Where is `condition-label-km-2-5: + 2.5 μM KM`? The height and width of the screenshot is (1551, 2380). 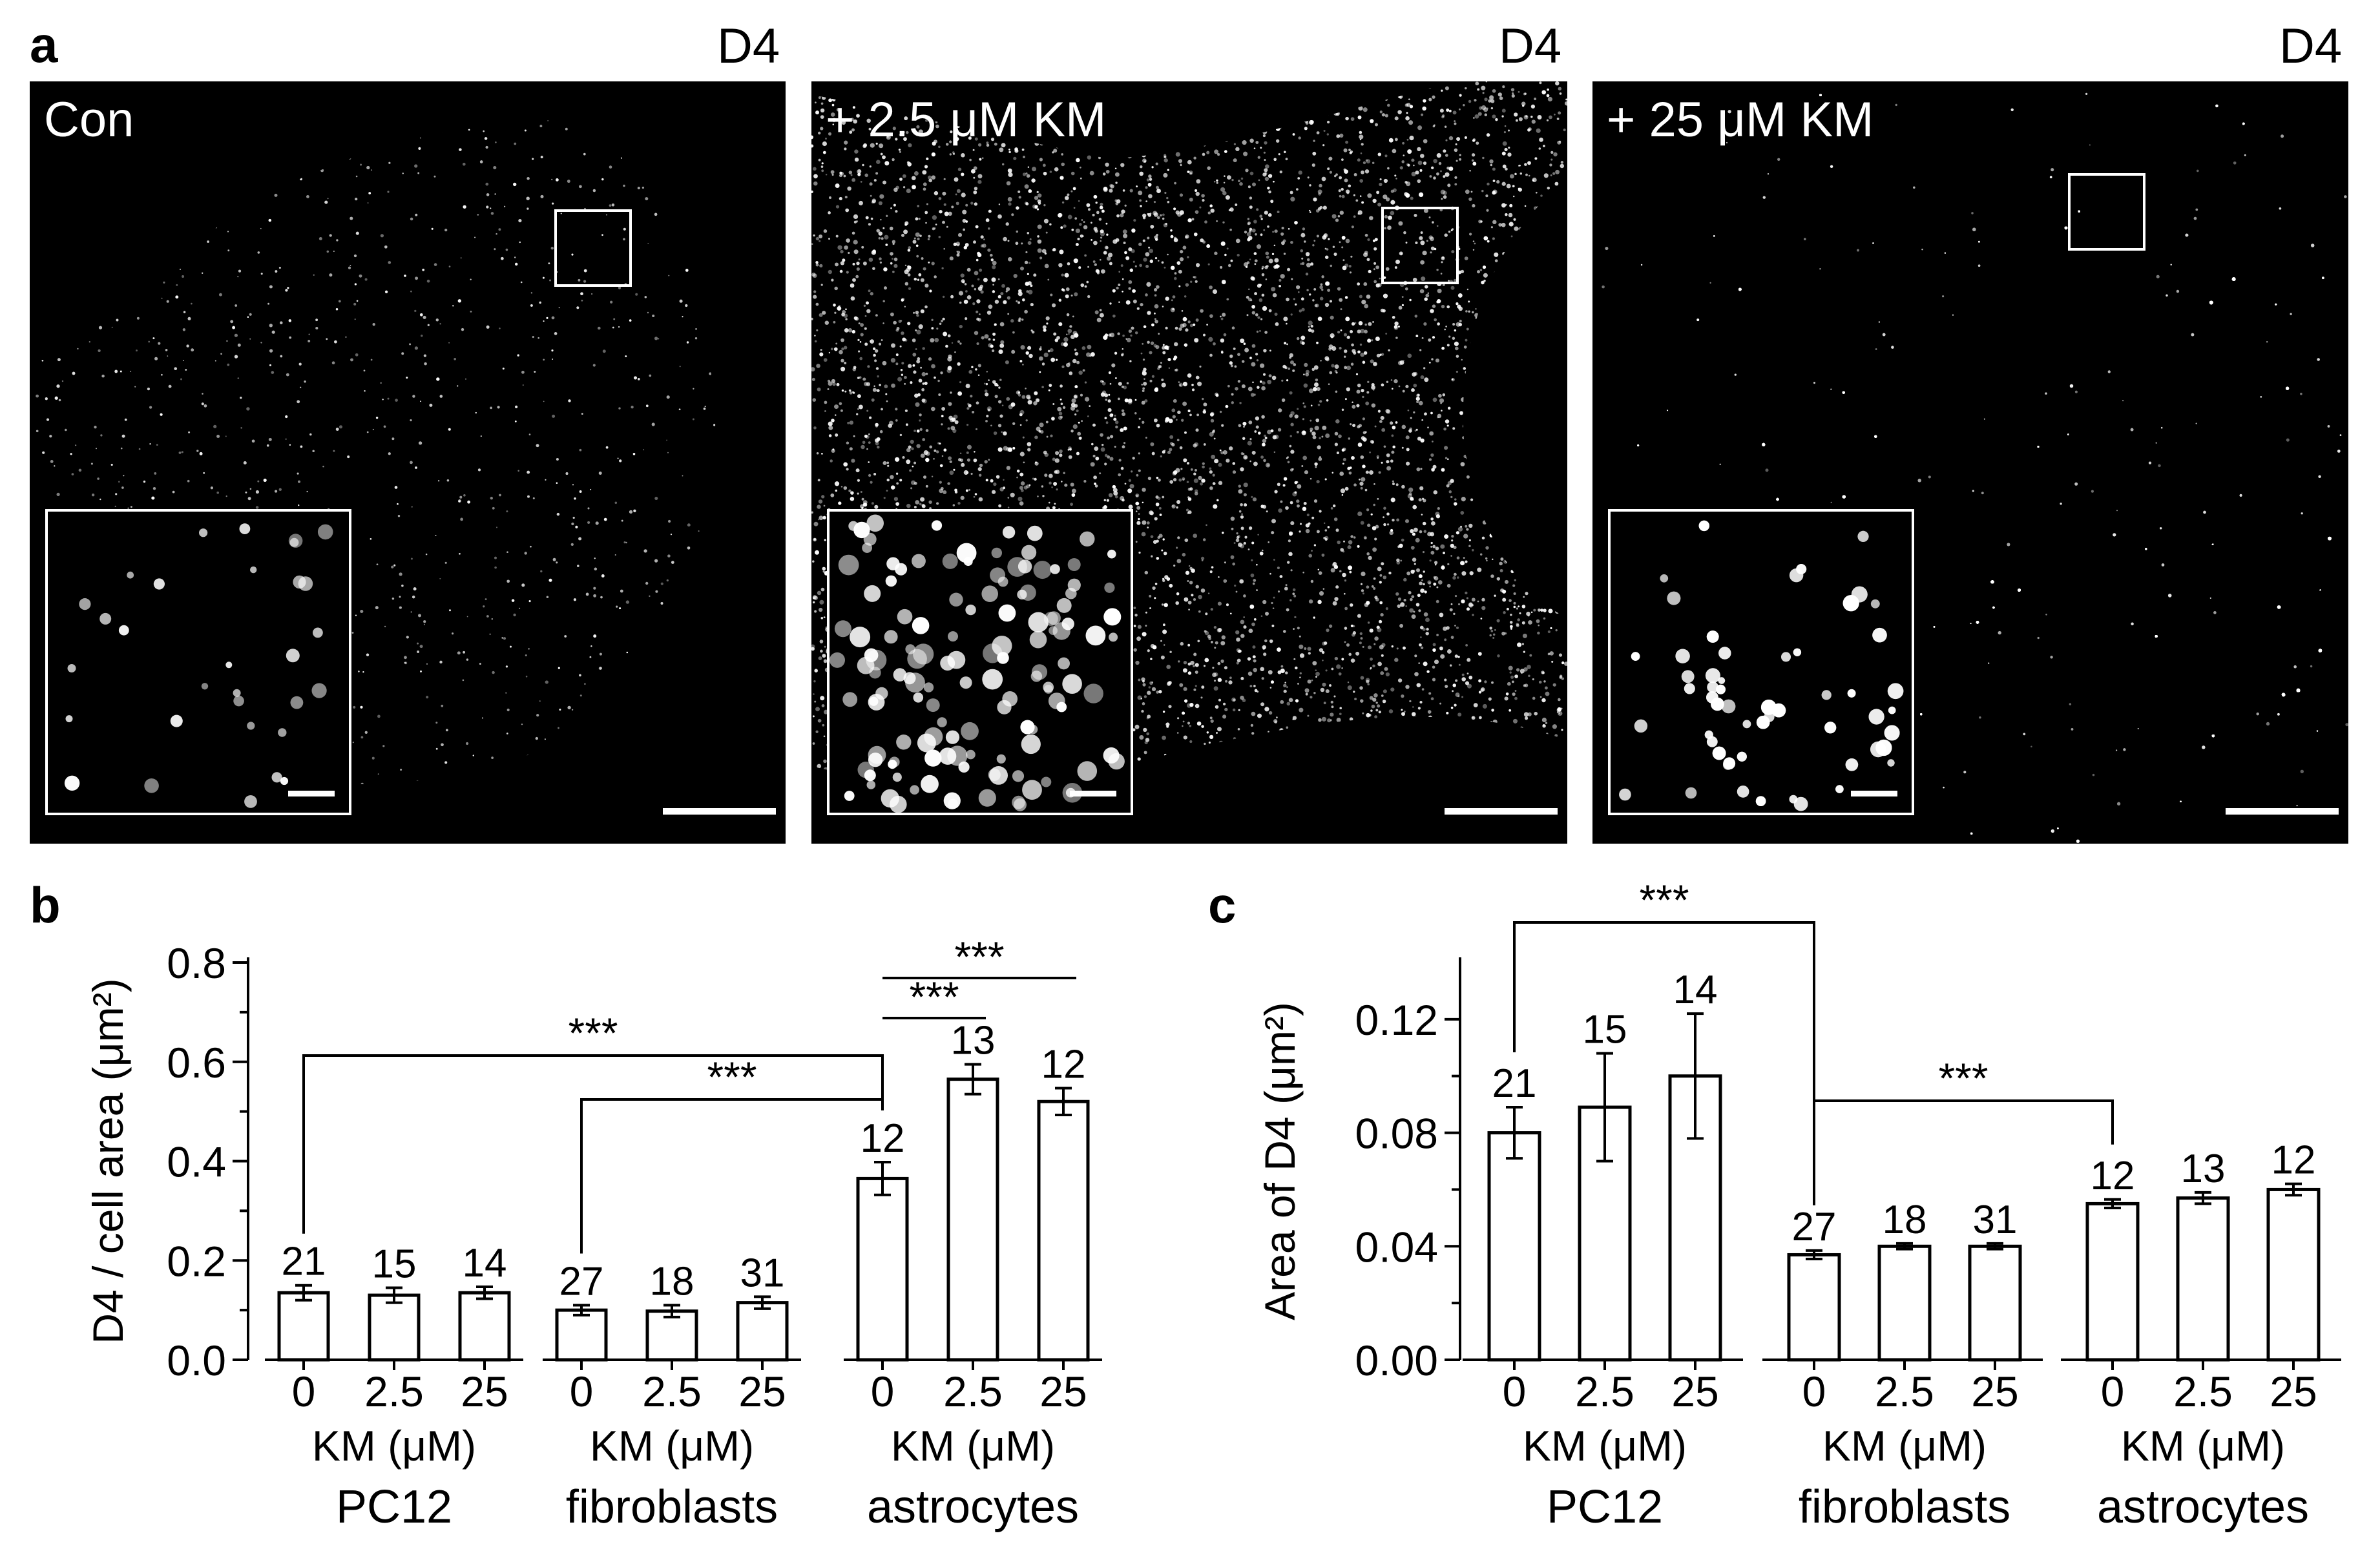
condition-label-km-2-5: + 2.5 μM KM is located at coordinates (966, 119).